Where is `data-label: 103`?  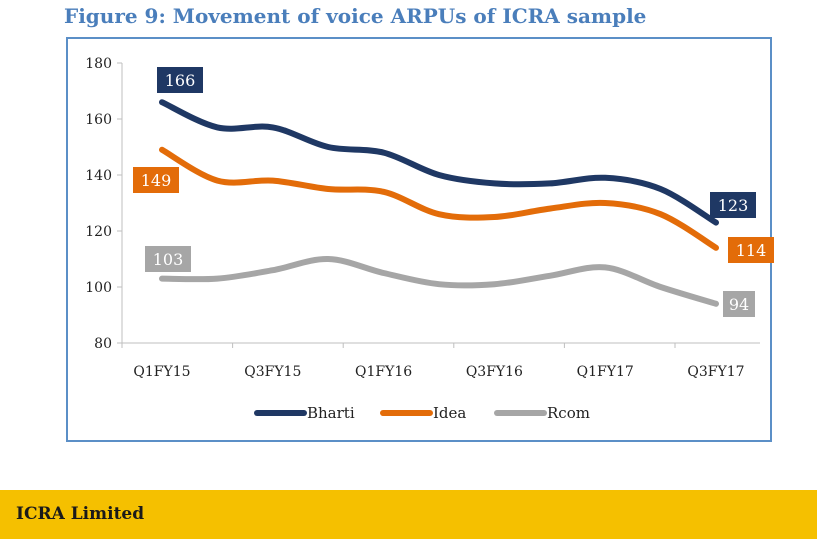 data-label: 103 is located at coordinates (168, 259).